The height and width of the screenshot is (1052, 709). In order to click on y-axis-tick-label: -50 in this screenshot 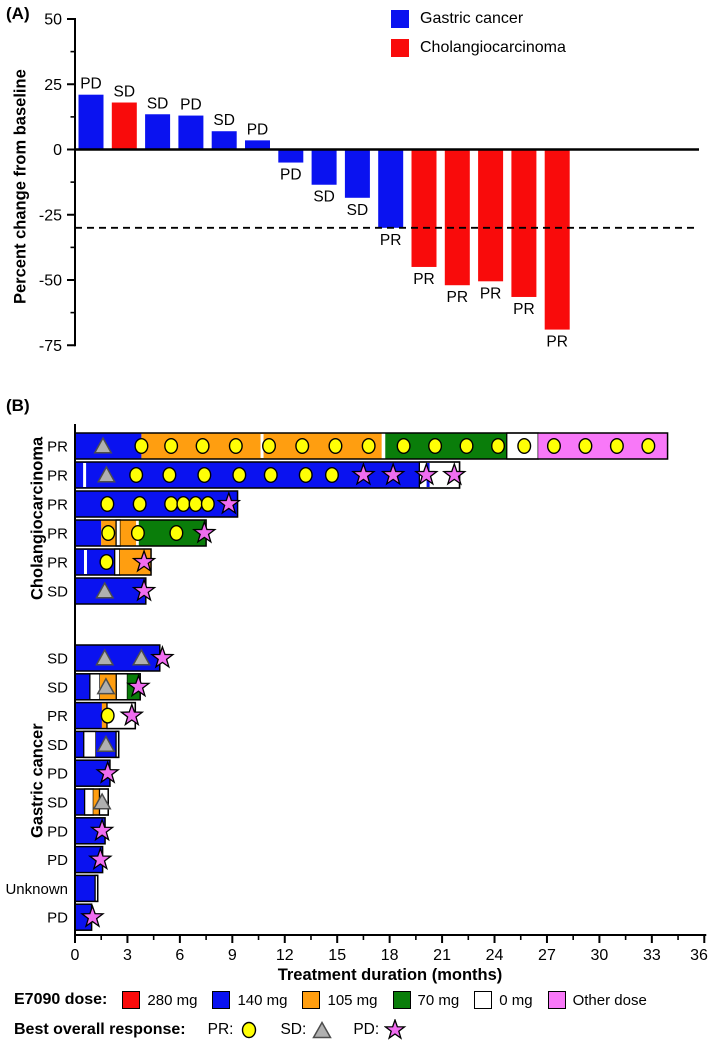, I will do `click(50, 281)`.